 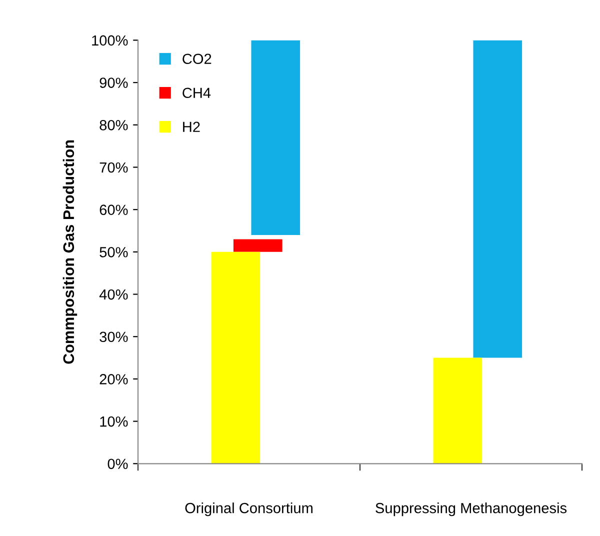 I want to click on x-tick-label: Original Consortium, so click(x=248, y=509).